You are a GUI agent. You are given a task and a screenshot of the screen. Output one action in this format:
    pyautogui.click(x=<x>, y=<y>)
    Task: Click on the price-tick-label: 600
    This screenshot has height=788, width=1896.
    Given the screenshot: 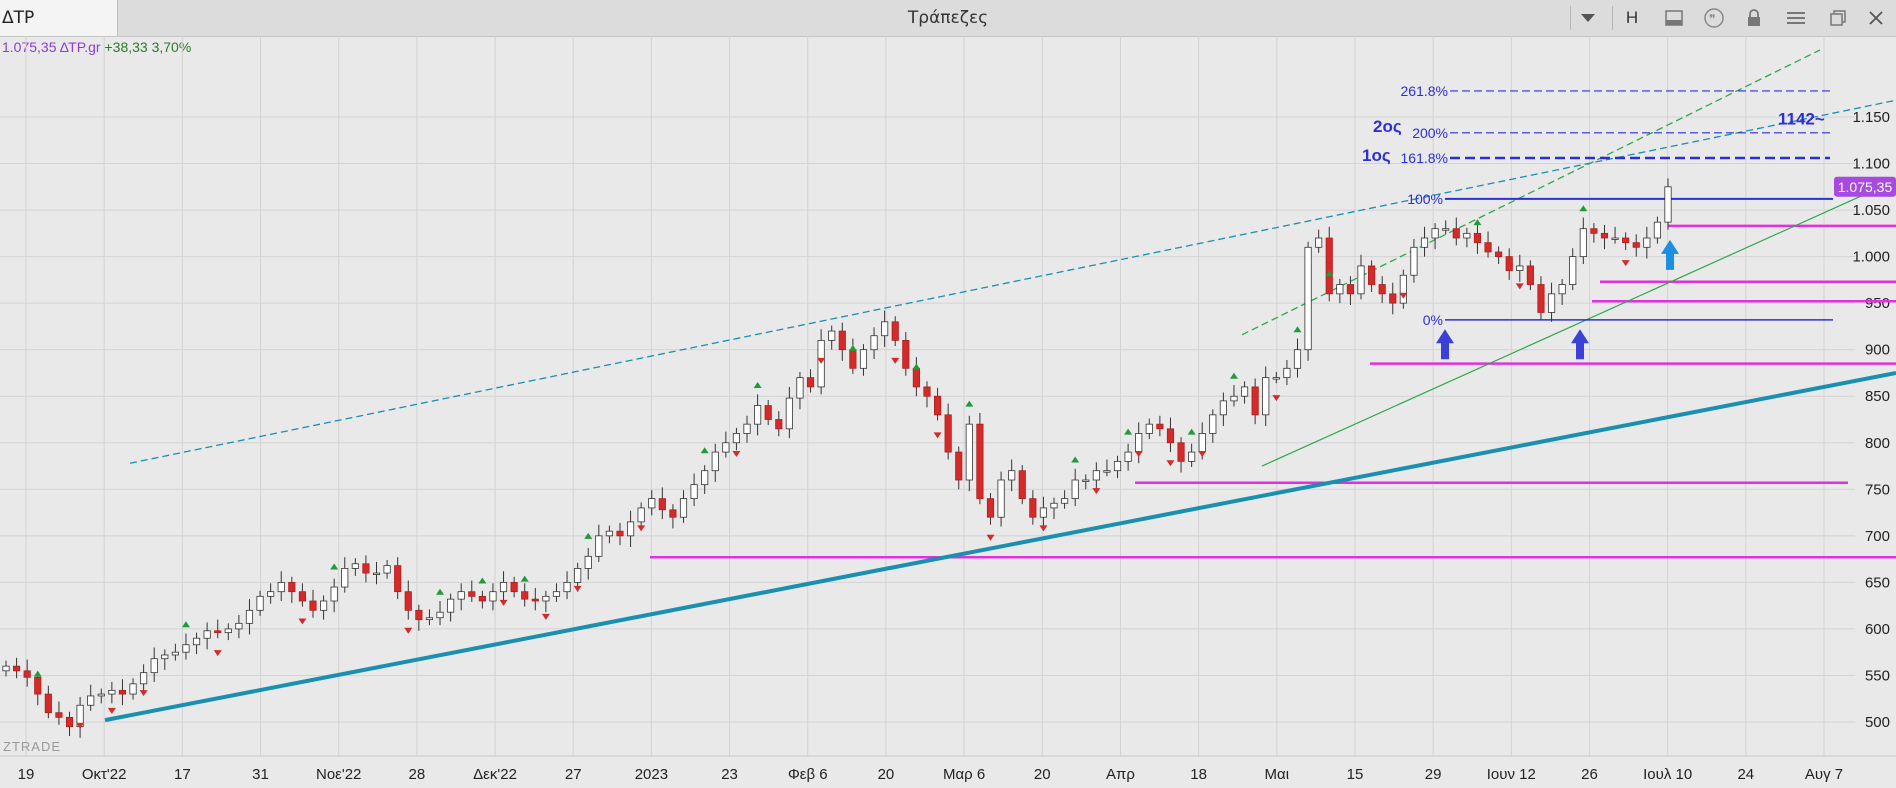 What is the action you would take?
    pyautogui.click(x=1877, y=629)
    